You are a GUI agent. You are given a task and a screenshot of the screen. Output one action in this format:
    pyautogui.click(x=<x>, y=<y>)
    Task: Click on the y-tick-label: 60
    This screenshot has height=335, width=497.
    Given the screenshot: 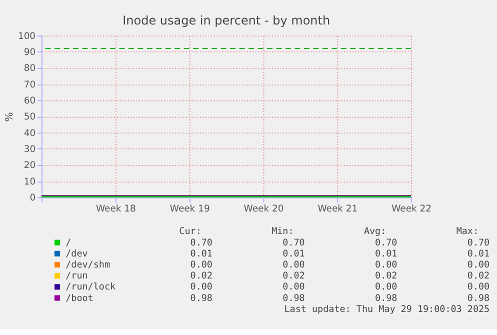 What is the action you would take?
    pyautogui.click(x=30, y=101)
    